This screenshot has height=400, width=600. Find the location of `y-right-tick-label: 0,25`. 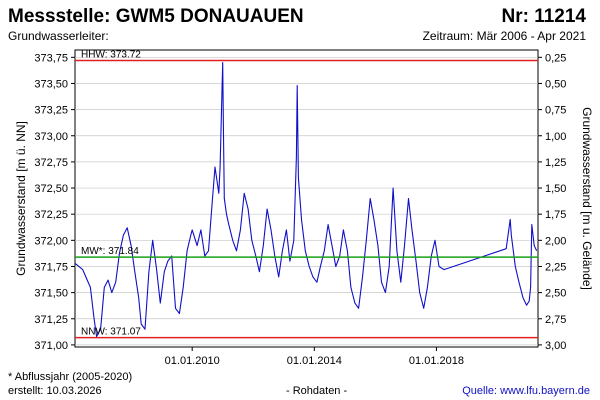

y-right-tick-label: 0,25 is located at coordinates (555, 58).